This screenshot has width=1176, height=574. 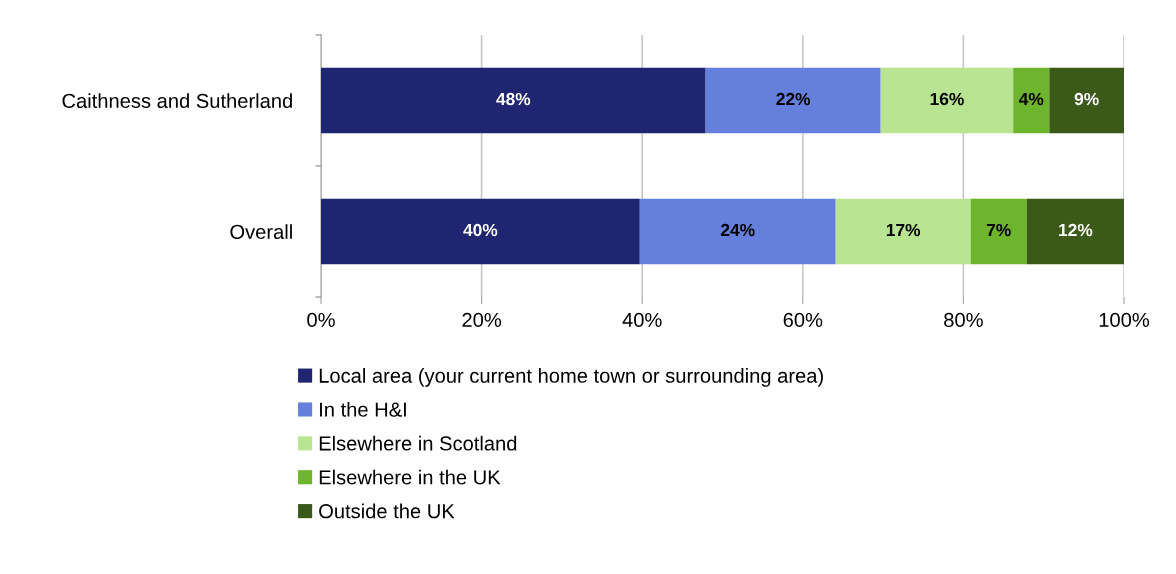 I want to click on data-label: 40%, so click(x=480, y=230).